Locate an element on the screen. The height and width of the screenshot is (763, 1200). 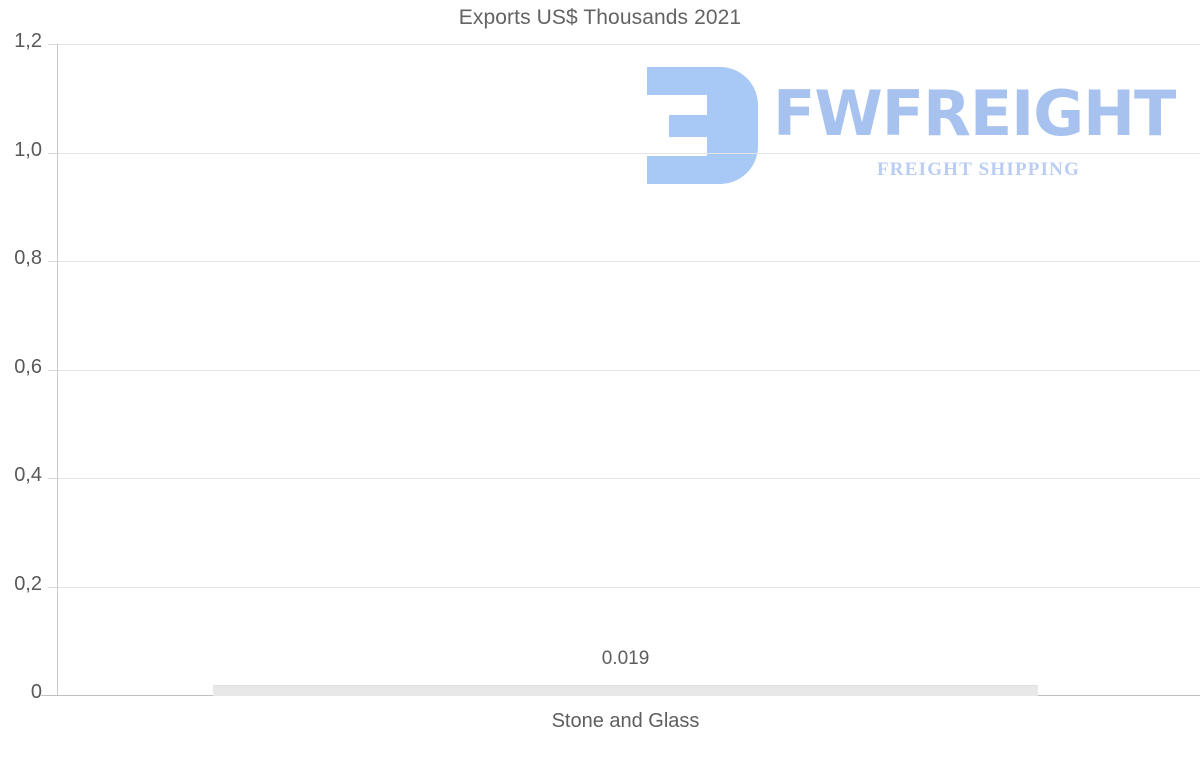
y-axis-tick-label: 0,6 is located at coordinates (28, 367).